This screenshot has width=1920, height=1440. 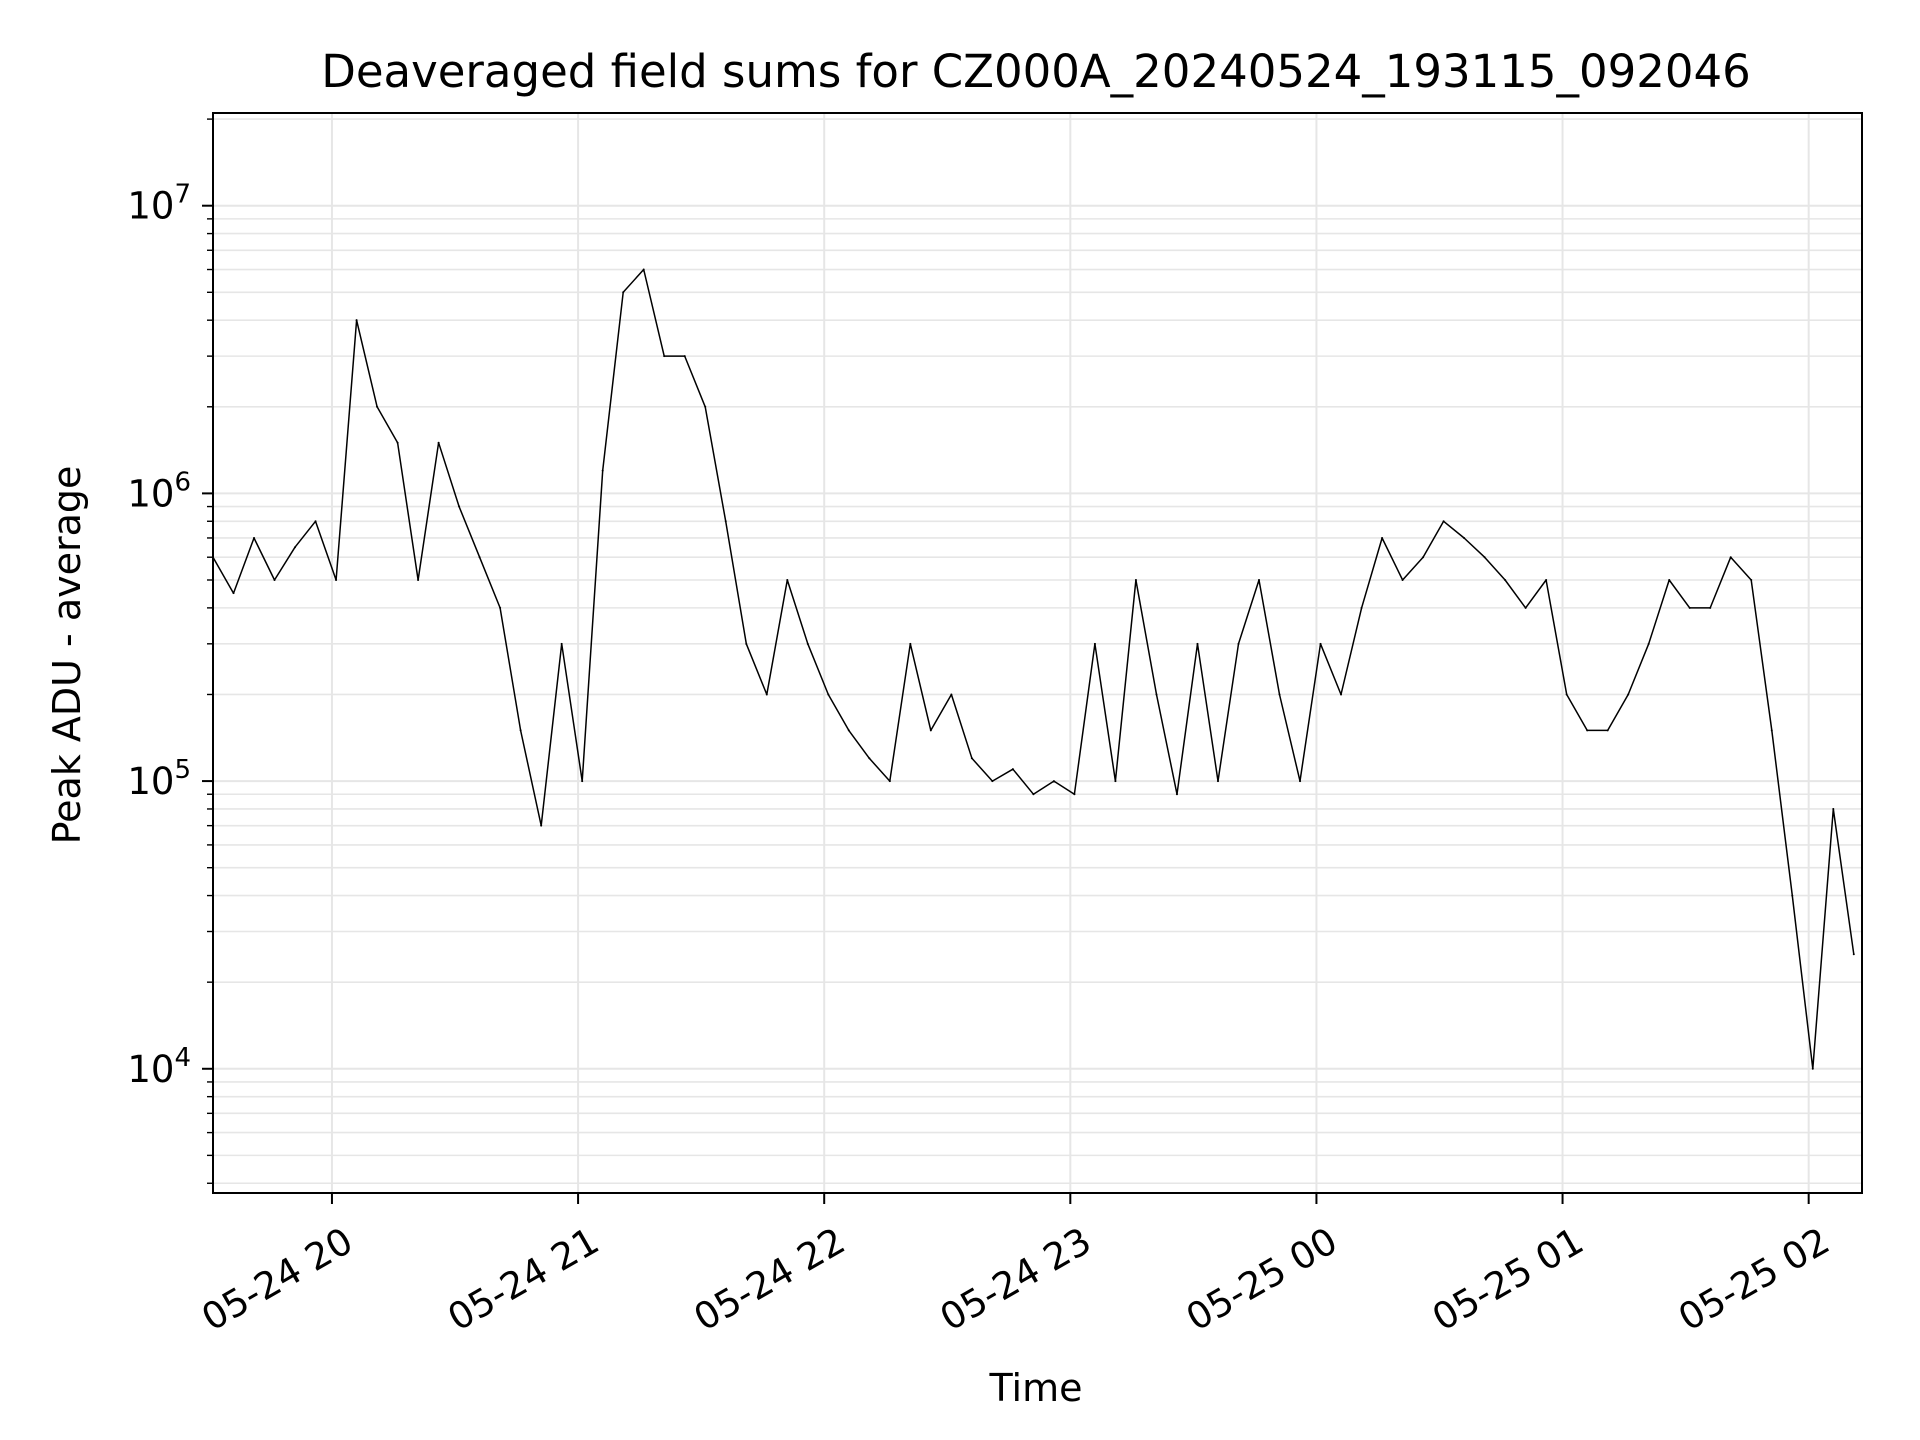 I want to click on x-axis-label: Time, so click(x=1036, y=1388).